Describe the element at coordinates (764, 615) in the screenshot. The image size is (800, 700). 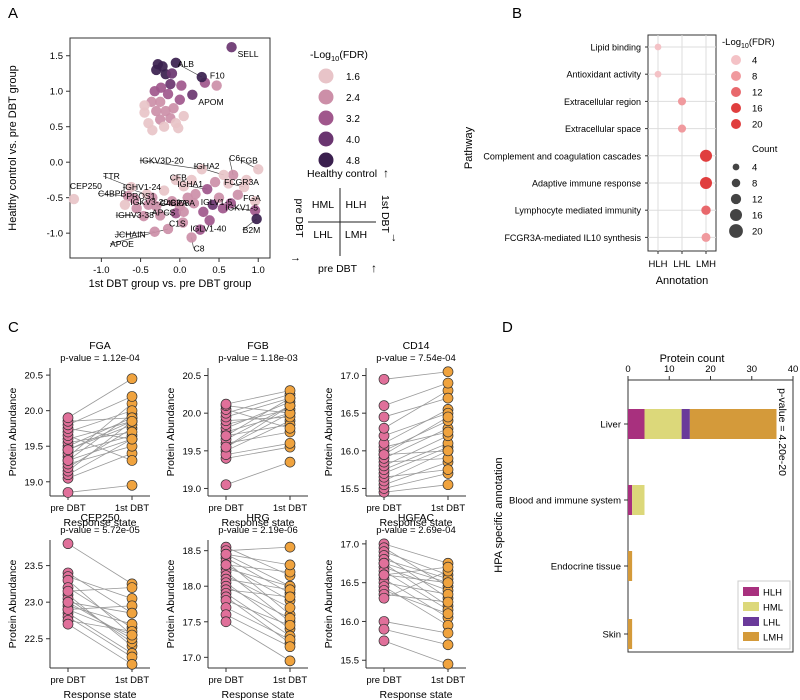
I see `panel-d-legend: HLH HML LHL LMH` at that location.